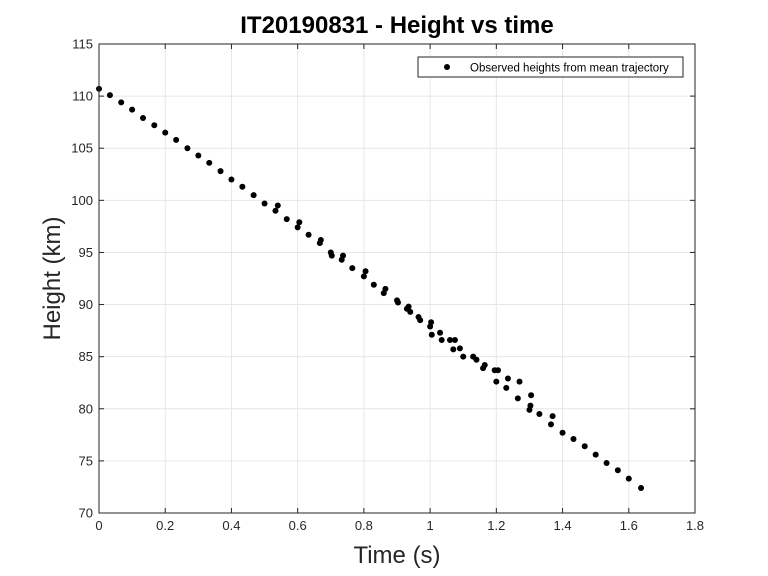 The height and width of the screenshot is (576, 768). What do you see at coordinates (86, 356) in the screenshot?
I see `y-tick-label: 85` at bounding box center [86, 356].